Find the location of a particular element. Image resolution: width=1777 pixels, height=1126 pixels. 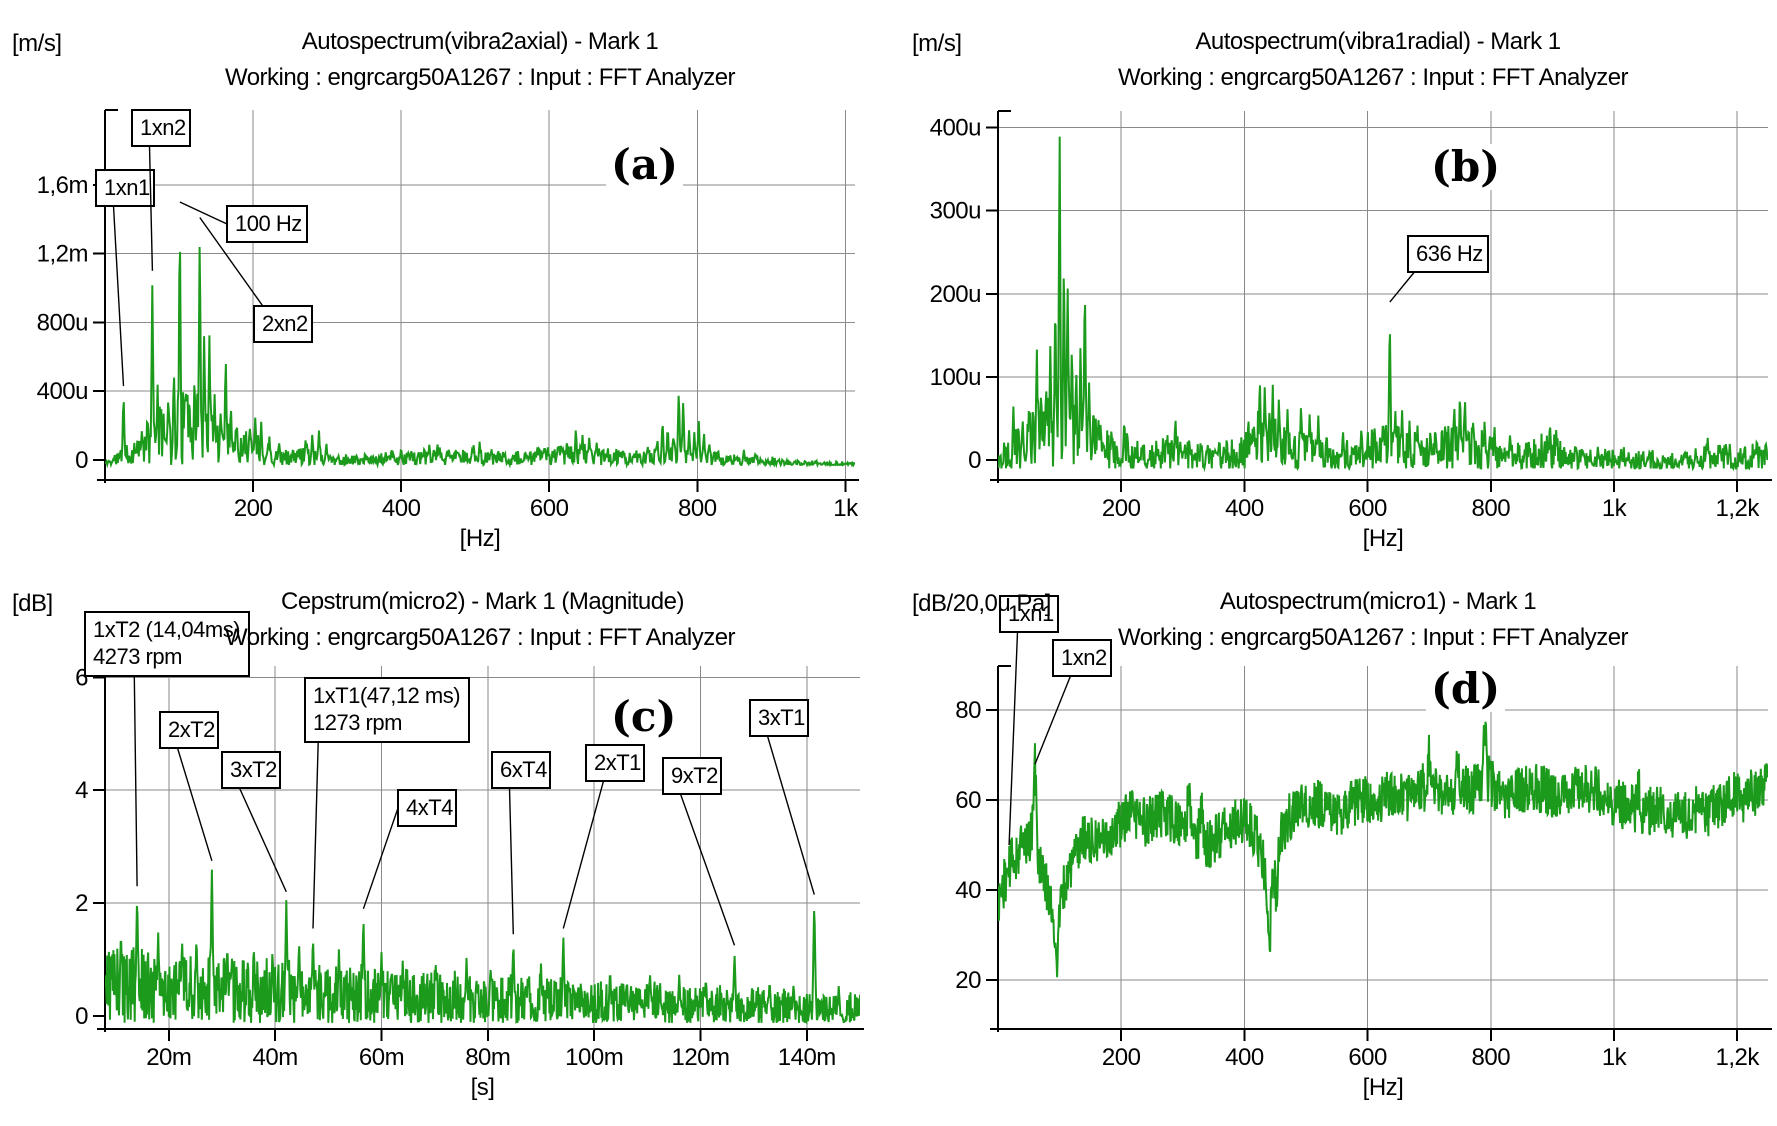

y-tick-label: 4 is located at coordinates (81, 790).